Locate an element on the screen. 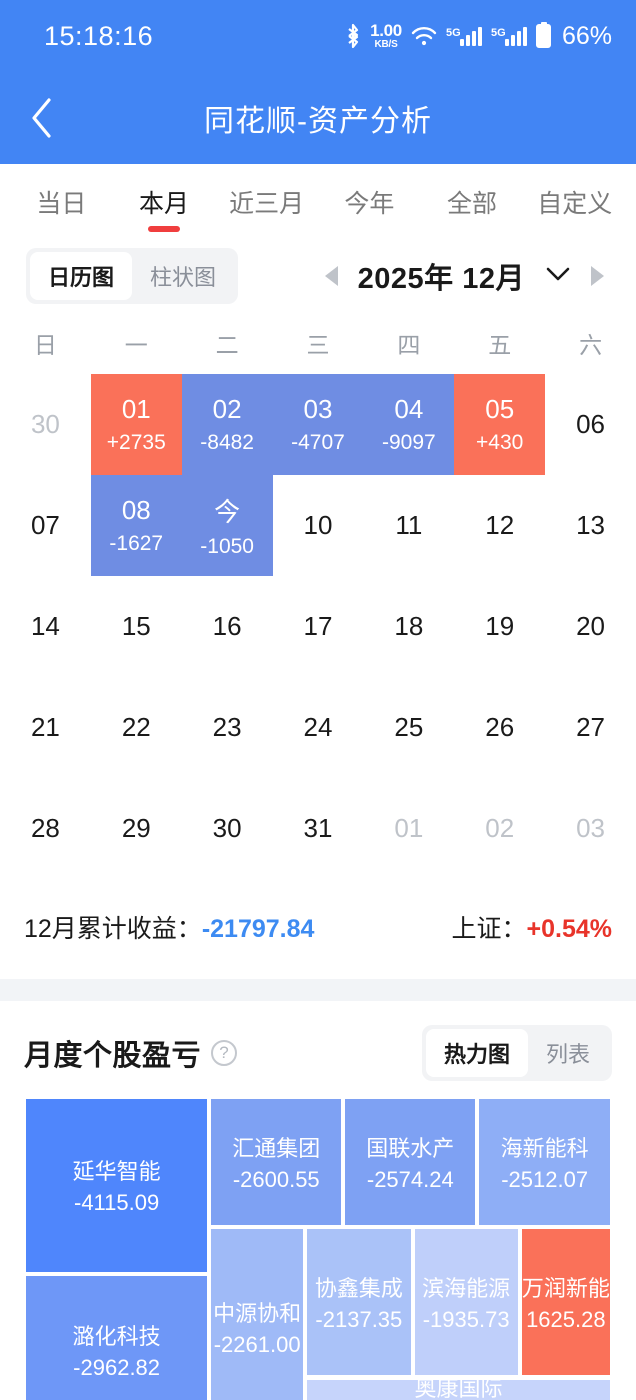 Image resolution: width=636 pixels, height=1400 pixels. question-mark-icon: ? is located at coordinates (224, 1053).